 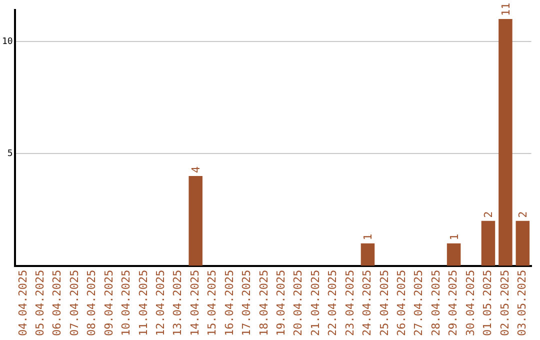 What do you see at coordinates (7, 41) in the screenshot?
I see `y-tick-label: 10` at bounding box center [7, 41].